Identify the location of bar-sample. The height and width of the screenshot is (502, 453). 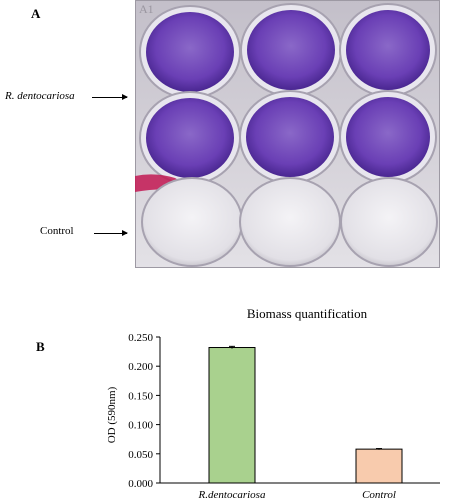
(232, 415).